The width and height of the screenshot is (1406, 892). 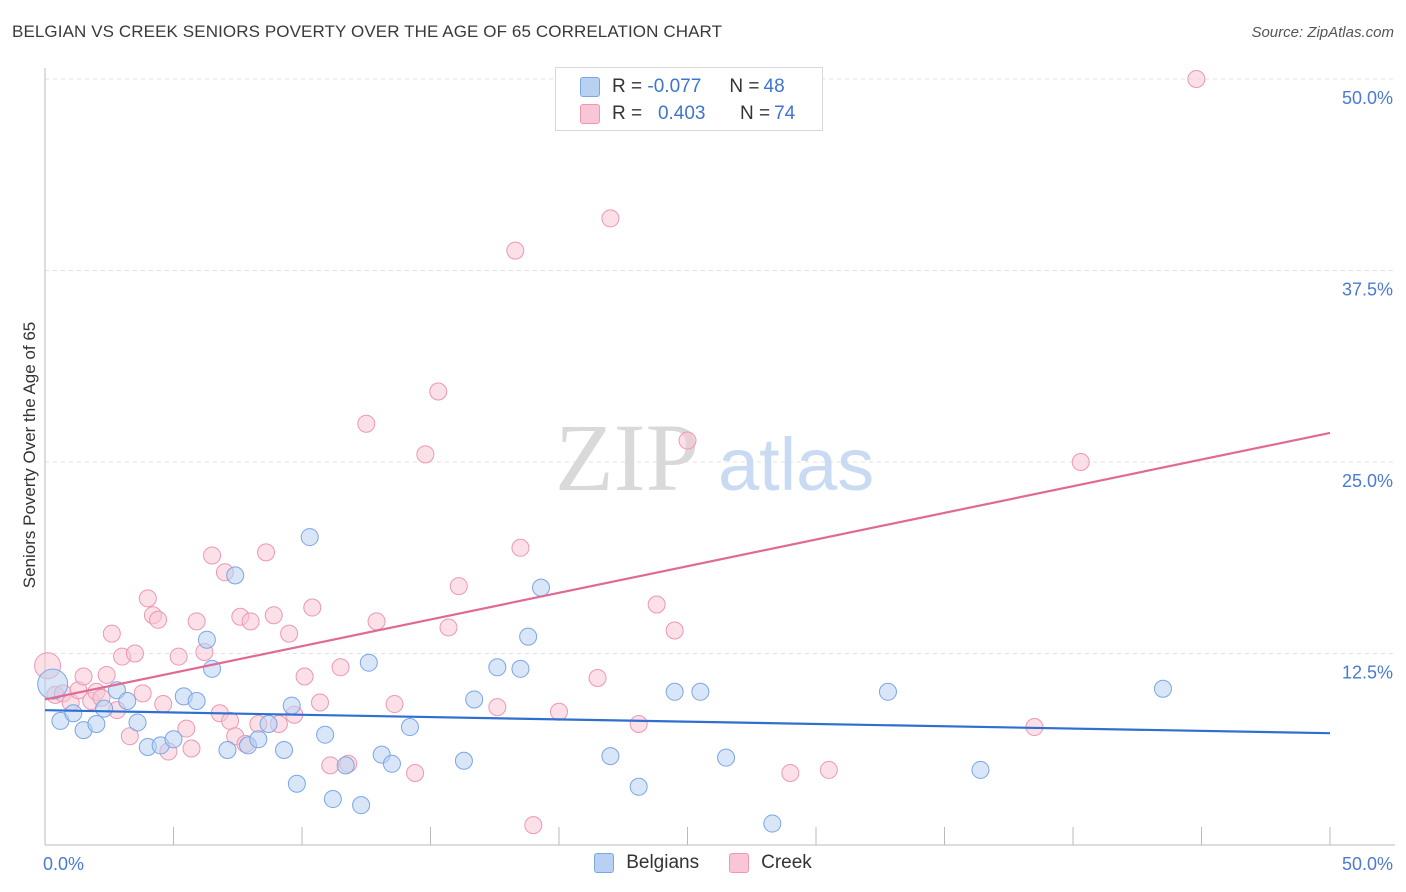 I want to click on legend-r-value: 0.403, so click(x=681, y=113).